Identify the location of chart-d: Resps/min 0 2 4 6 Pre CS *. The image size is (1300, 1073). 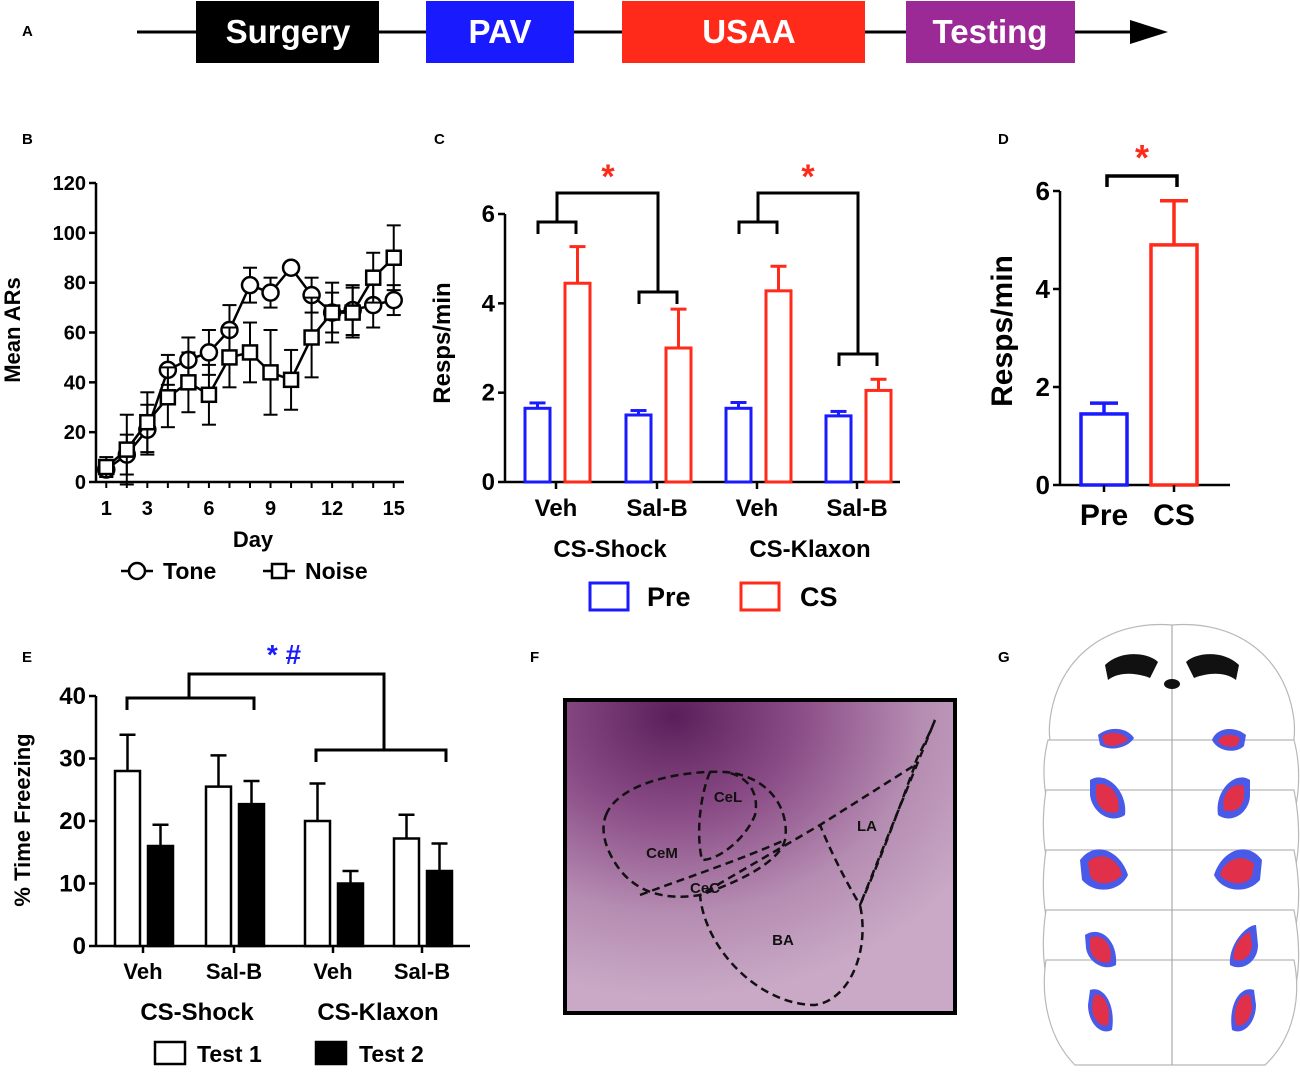
(1108, 334).